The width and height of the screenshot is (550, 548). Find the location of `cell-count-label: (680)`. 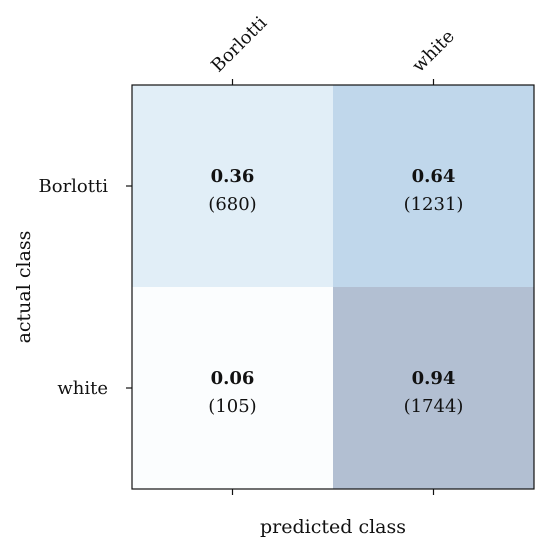

cell-count-label: (680) is located at coordinates (232, 204).